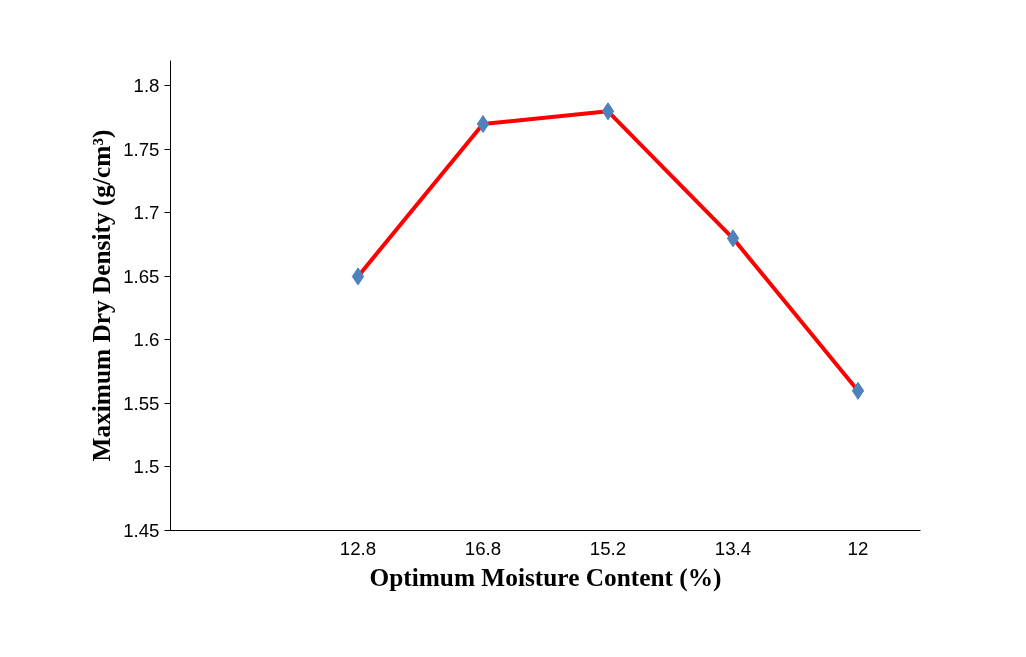  Describe the element at coordinates (358, 548) in the screenshot. I see `x-tick-label: 12.8` at that location.